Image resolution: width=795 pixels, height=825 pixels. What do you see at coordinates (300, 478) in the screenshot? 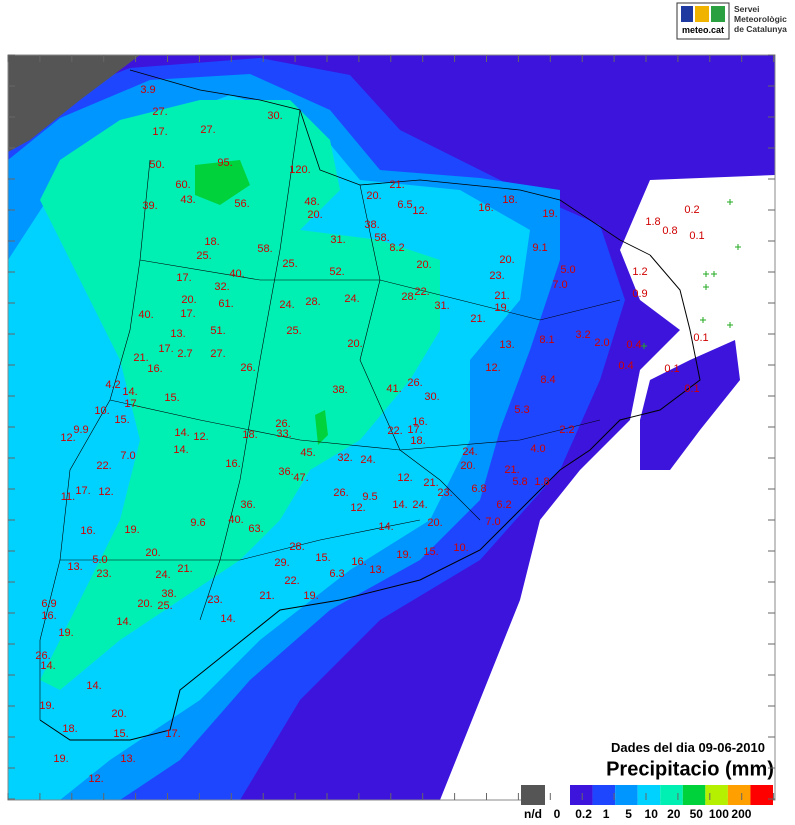
I see `station-value: 47.` at bounding box center [300, 478].